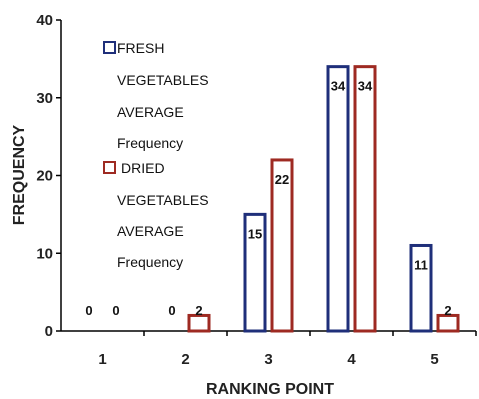 This screenshot has height=399, width=479. What do you see at coordinates (44, 20) in the screenshot?
I see `y-tick-label: 40` at bounding box center [44, 20].